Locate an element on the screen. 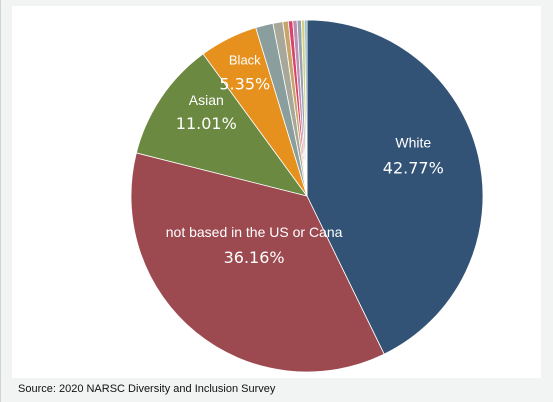 The width and height of the screenshot is (553, 402). slice-label-0: White is located at coordinates (413, 142).